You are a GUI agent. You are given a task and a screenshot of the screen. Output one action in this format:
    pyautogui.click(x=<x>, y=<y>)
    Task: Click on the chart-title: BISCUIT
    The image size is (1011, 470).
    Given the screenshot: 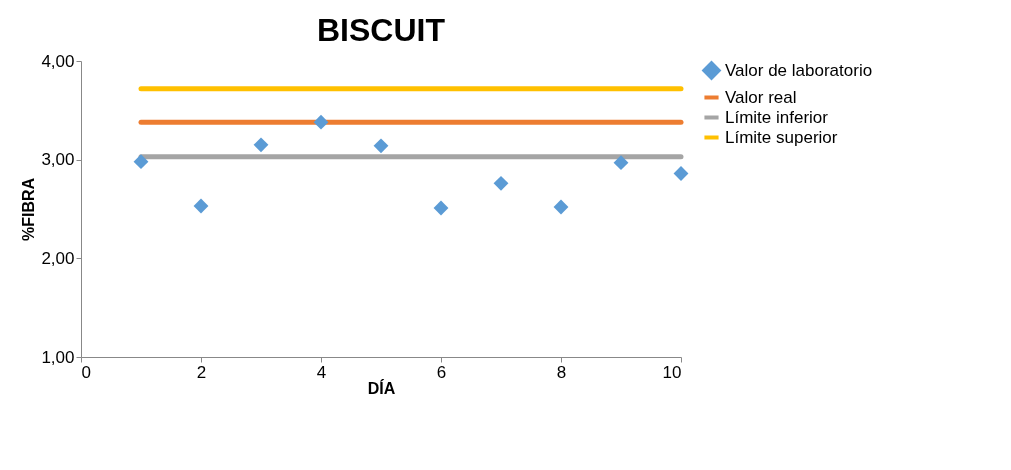 What is the action you would take?
    pyautogui.click(x=381, y=30)
    